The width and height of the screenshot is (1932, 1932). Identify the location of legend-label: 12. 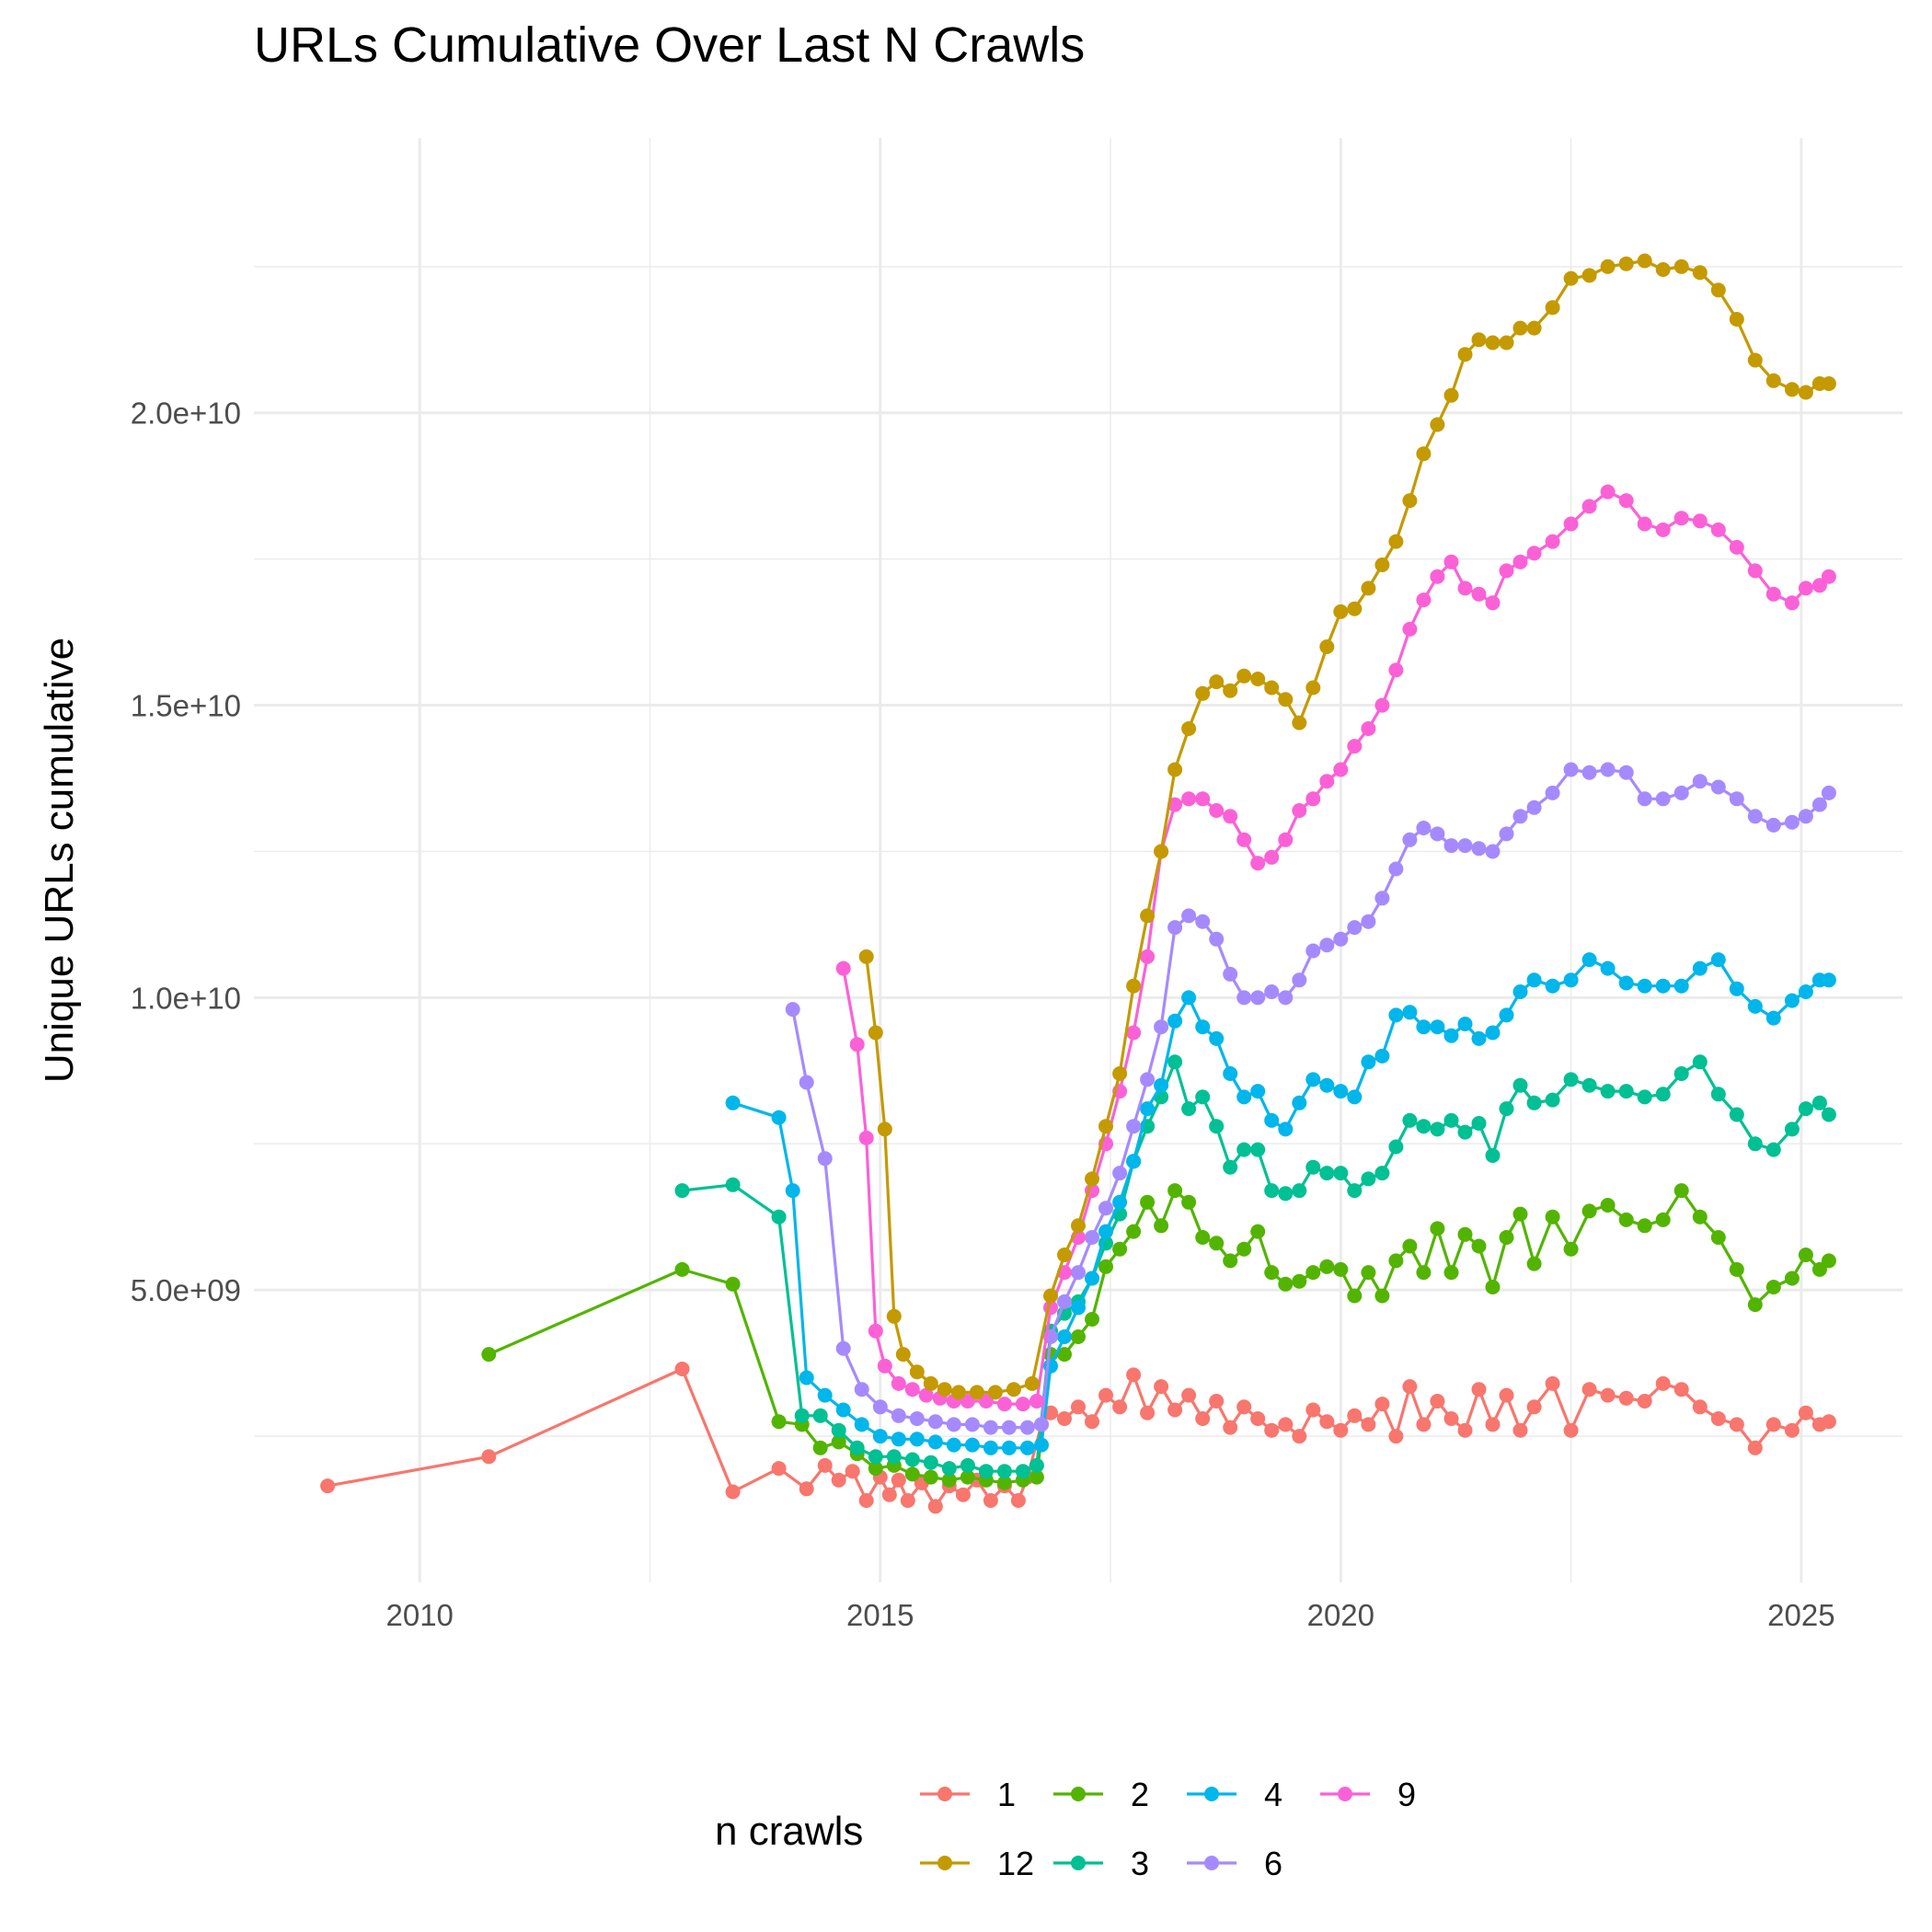
(1016, 1863).